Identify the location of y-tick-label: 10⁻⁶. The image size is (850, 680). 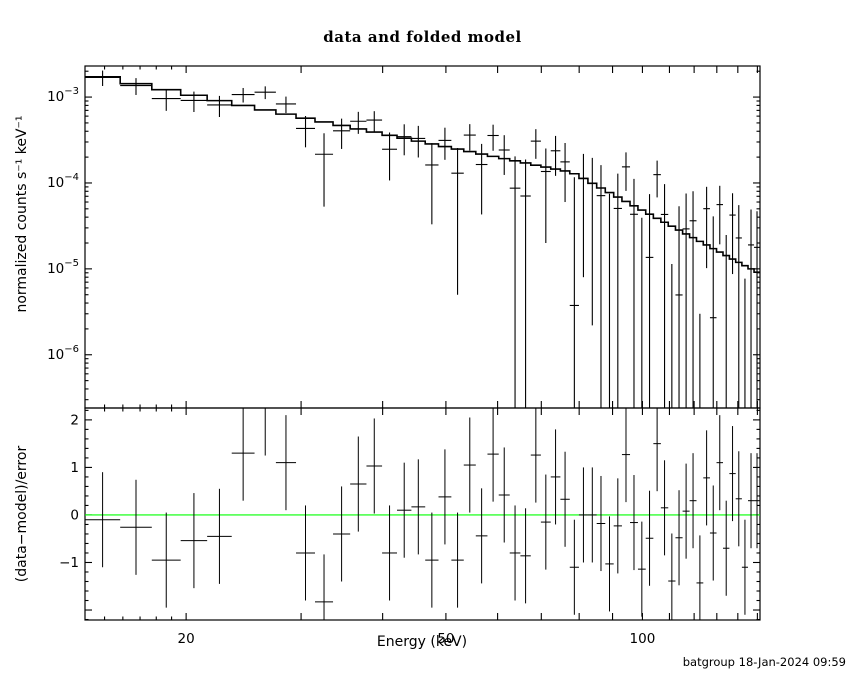
(63, 353).